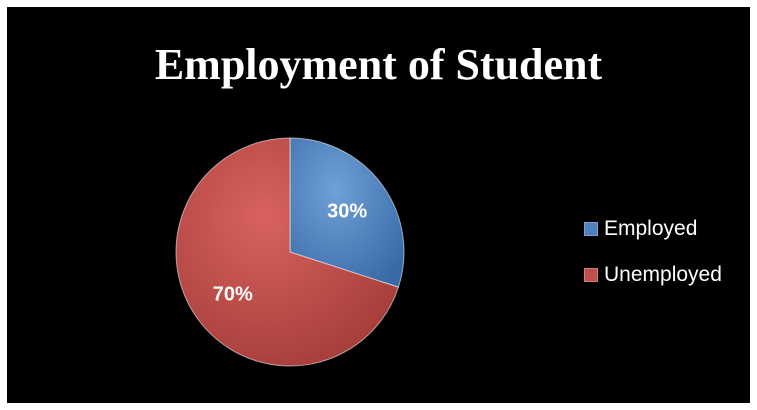 Image resolution: width=757 pixels, height=410 pixels. I want to click on legend-label-unemployed: Unemployed, so click(663, 274).